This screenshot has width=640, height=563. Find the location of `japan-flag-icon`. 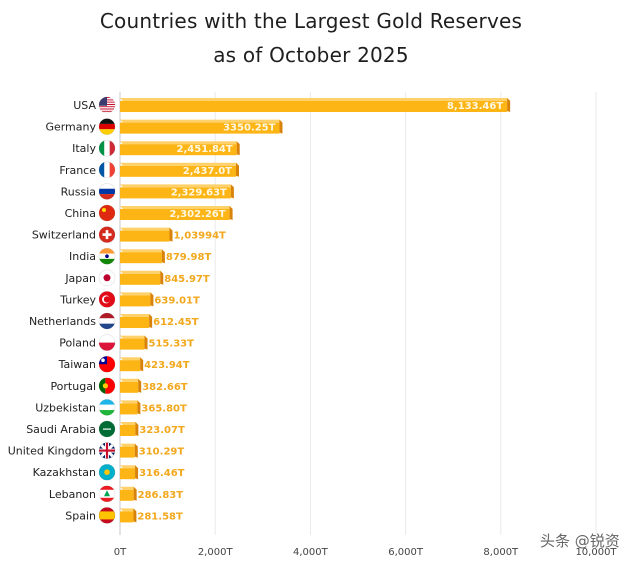

japan-flag-icon is located at coordinates (107, 278).